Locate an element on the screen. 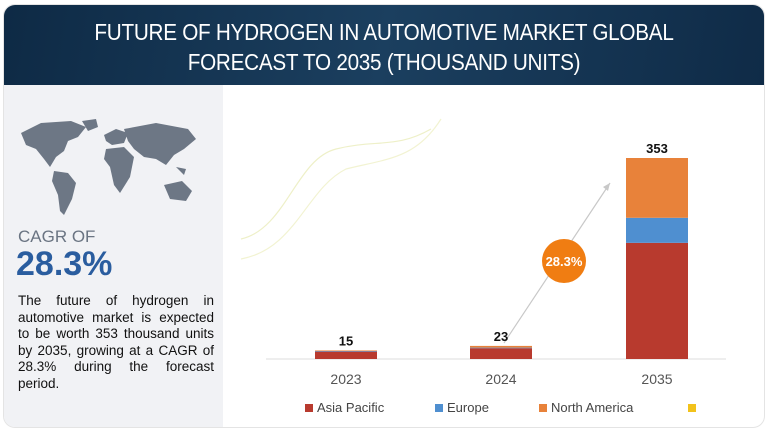 Image resolution: width=768 pixels, height=431 pixels. x-tick-label: 2023 is located at coordinates (345, 379).